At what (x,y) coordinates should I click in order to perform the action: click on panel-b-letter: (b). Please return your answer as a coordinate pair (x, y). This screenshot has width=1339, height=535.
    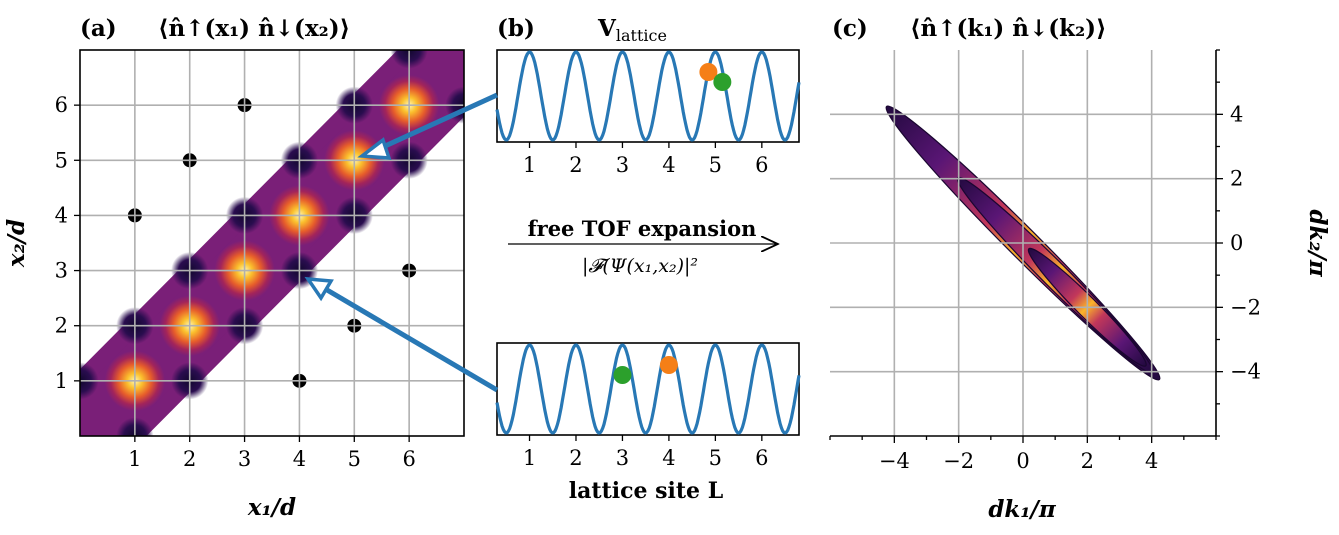
    Looking at the image, I should click on (516, 28).